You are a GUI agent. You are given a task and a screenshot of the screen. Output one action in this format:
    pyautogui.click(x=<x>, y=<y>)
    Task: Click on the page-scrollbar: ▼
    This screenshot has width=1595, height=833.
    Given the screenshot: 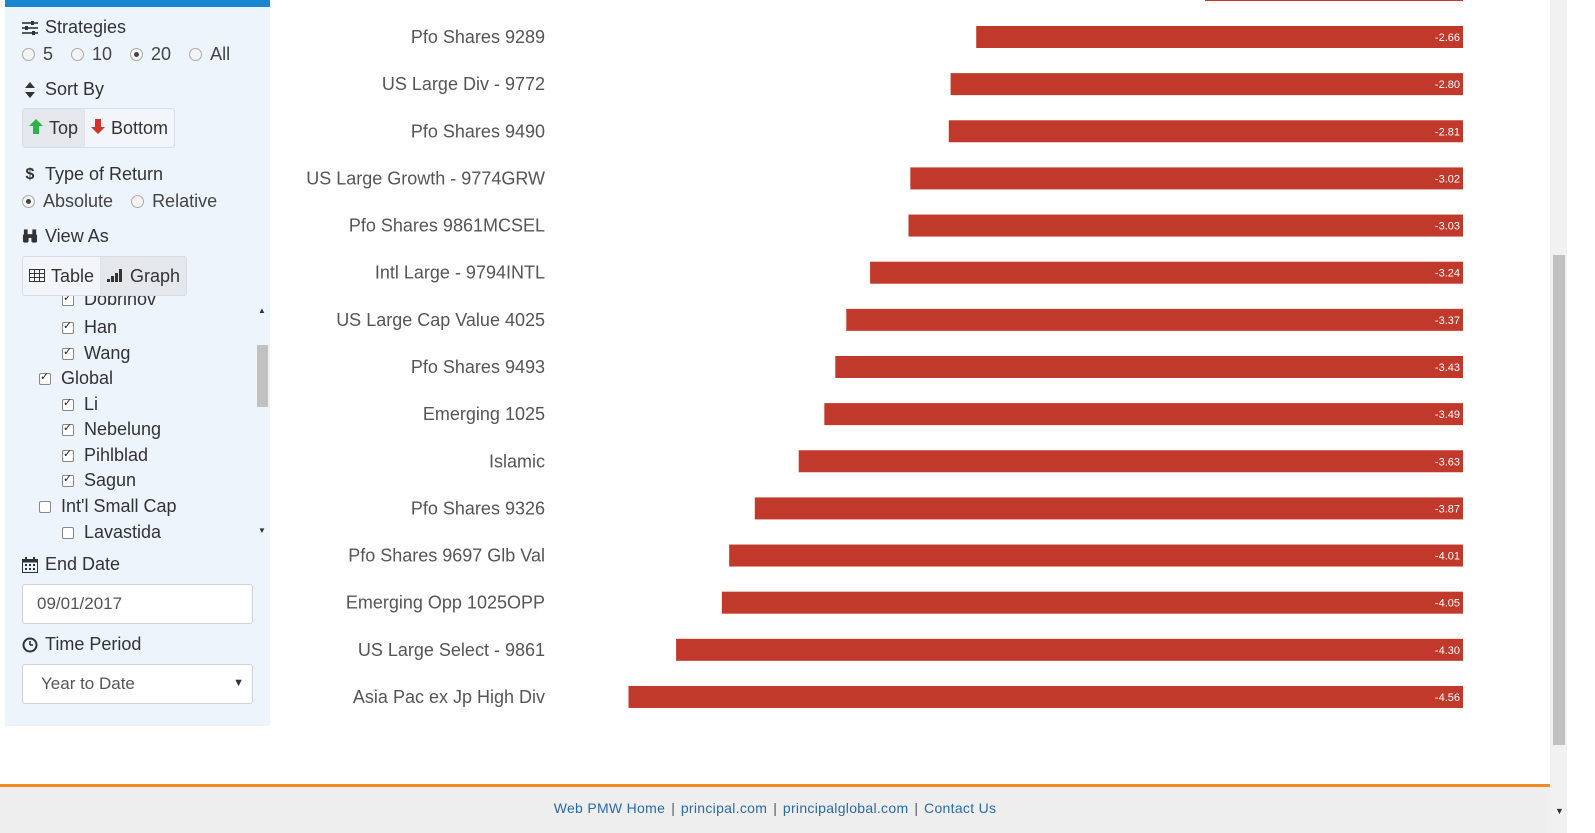 What is the action you would take?
    pyautogui.click(x=1558, y=416)
    